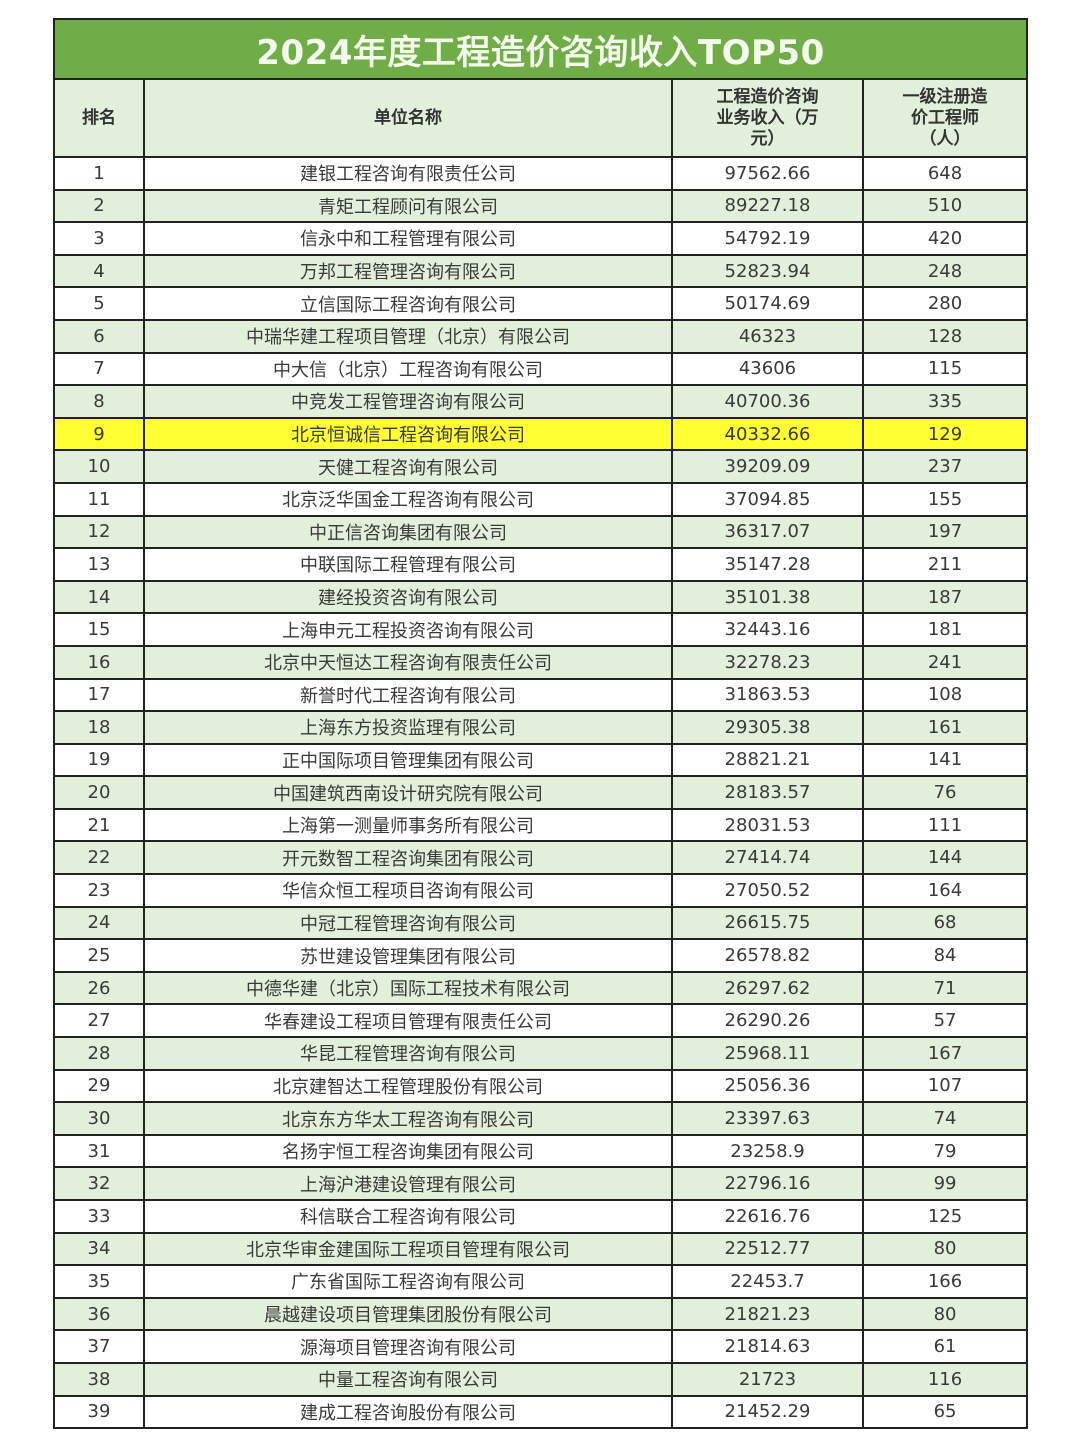 The height and width of the screenshot is (1439, 1080). What do you see at coordinates (541, 118) in the screenshot?
I see `header-row: 排名 单位名称 工程造价咨询业务收入（万元） 一级注册造价工程师（人）` at bounding box center [541, 118].